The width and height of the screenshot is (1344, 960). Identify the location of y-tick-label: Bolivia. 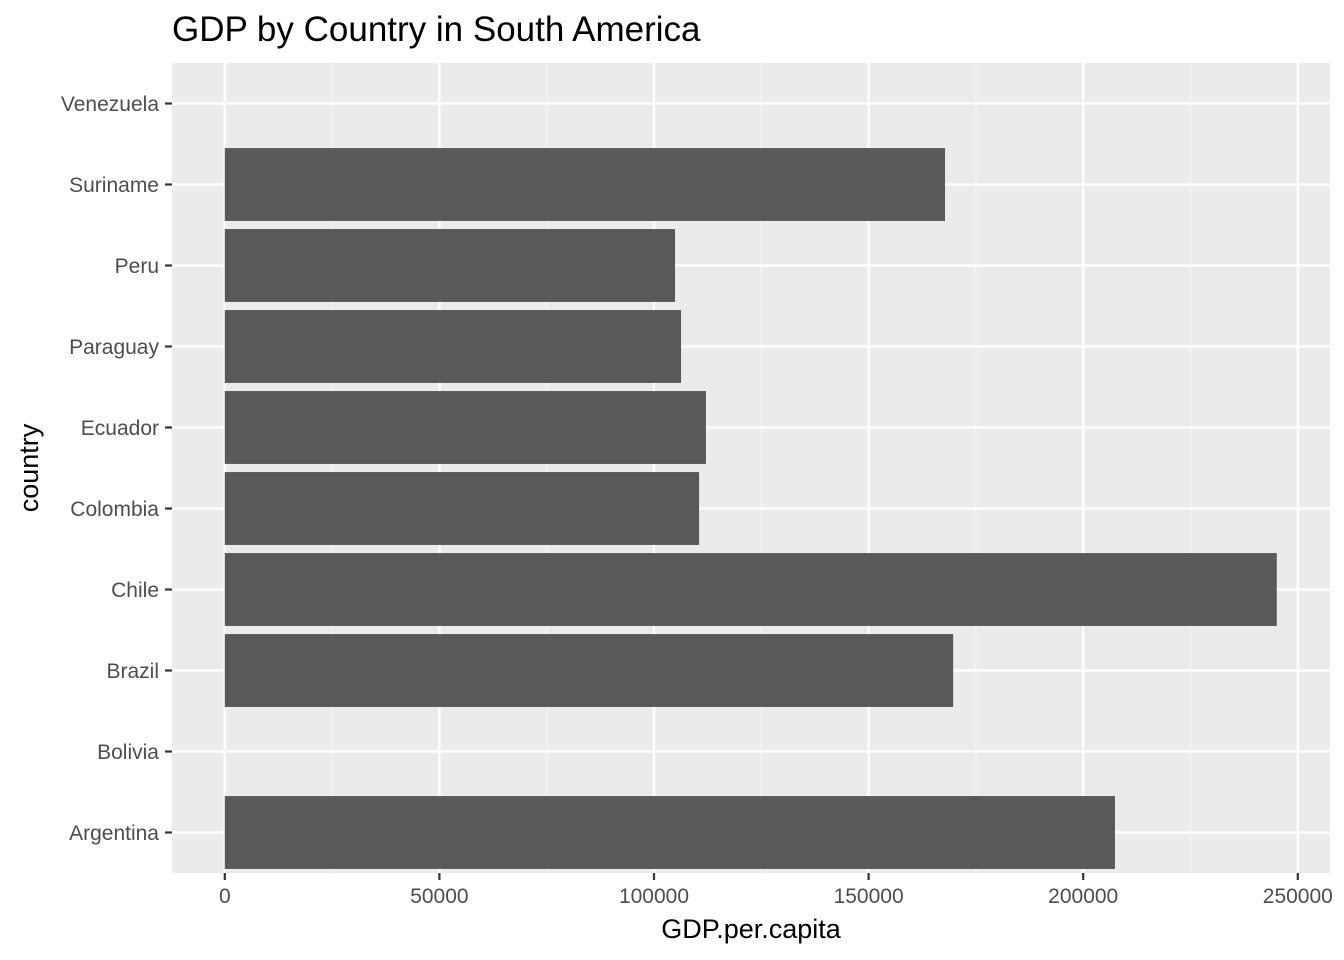
(128, 752).